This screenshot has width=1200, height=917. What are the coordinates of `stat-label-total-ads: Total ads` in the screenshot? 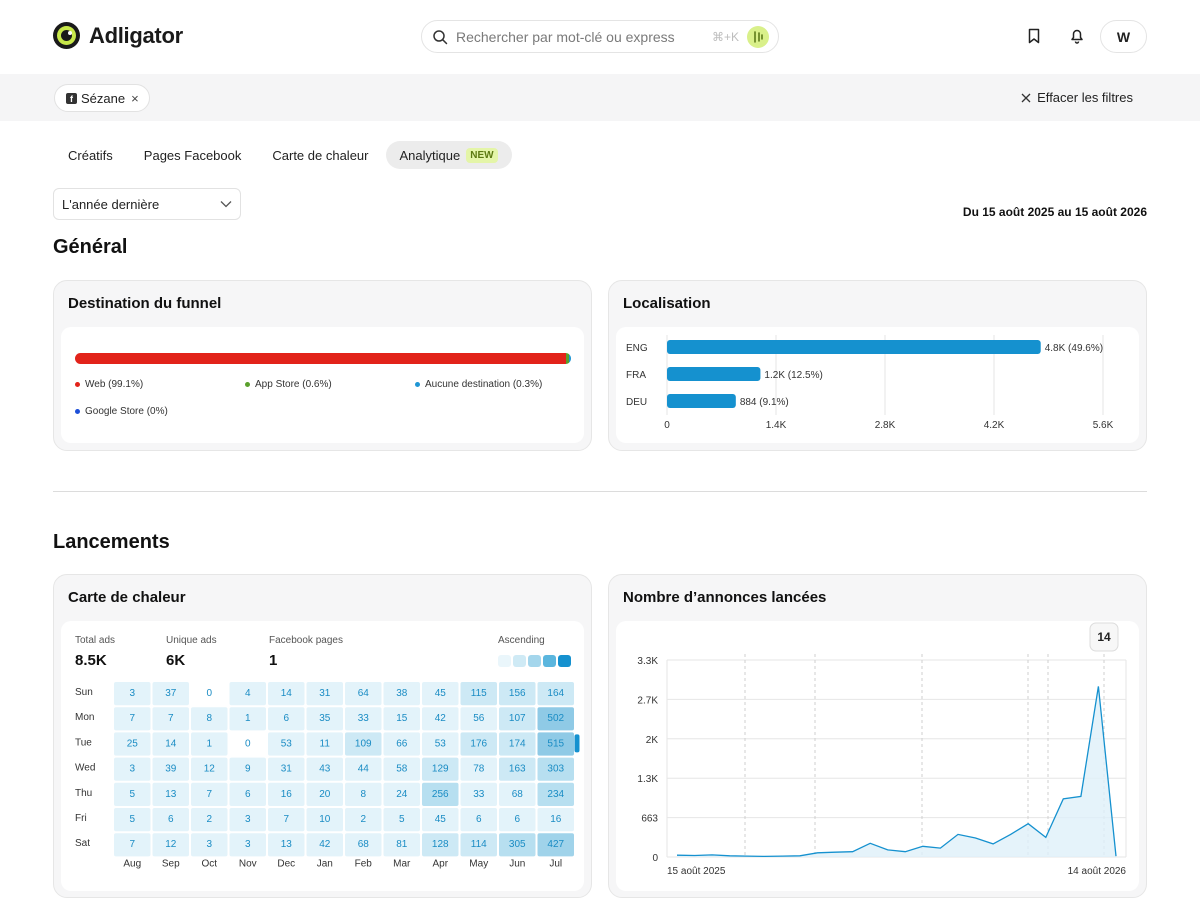 It's located at (95, 640).